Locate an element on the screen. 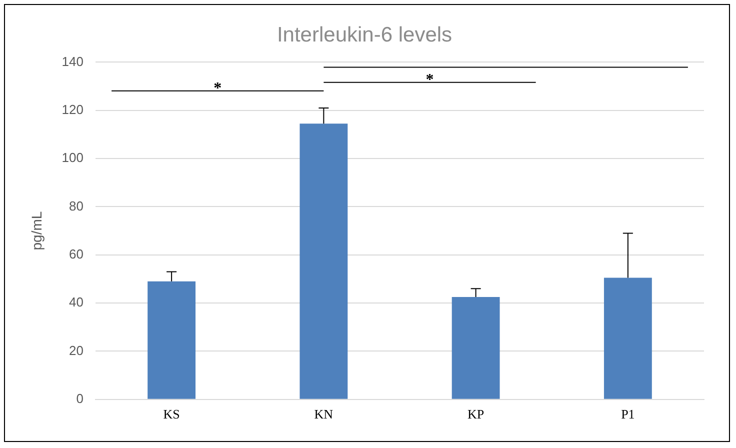 This screenshot has height=448, width=736. y-tick-label: 60 is located at coordinates (76, 254).